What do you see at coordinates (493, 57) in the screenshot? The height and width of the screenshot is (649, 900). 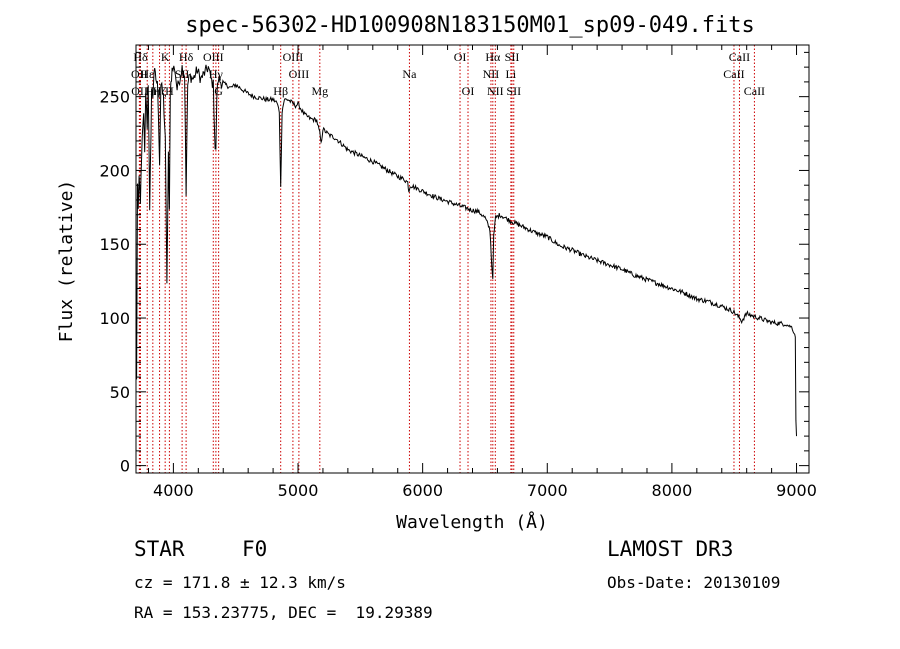 I see `line-label-r0-6: Hα` at bounding box center [493, 57].